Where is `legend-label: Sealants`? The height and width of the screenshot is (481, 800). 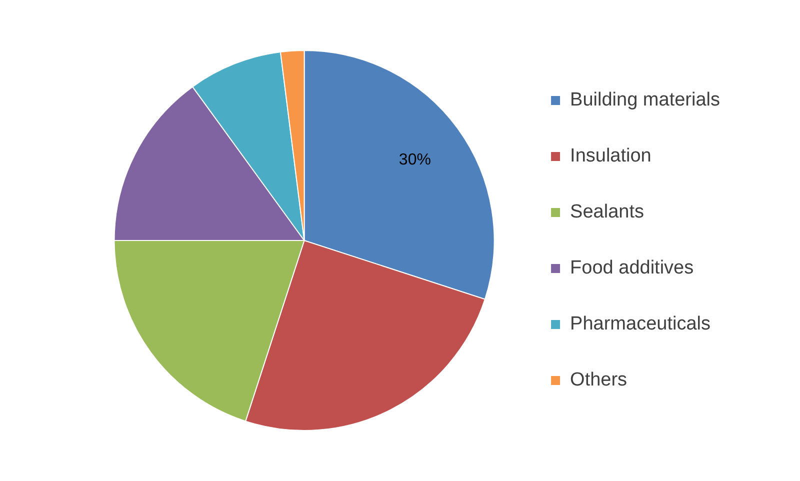
legend-label: Sealants is located at coordinates (607, 212).